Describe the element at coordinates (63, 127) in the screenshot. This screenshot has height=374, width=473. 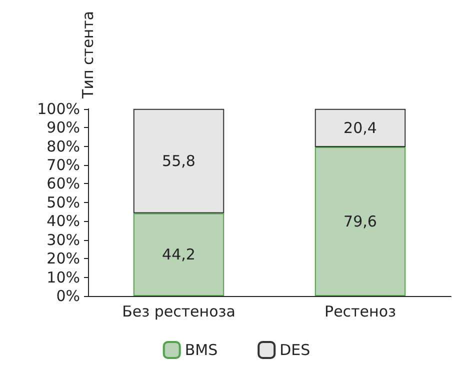
I see `y-tick-label: 90%` at that location.